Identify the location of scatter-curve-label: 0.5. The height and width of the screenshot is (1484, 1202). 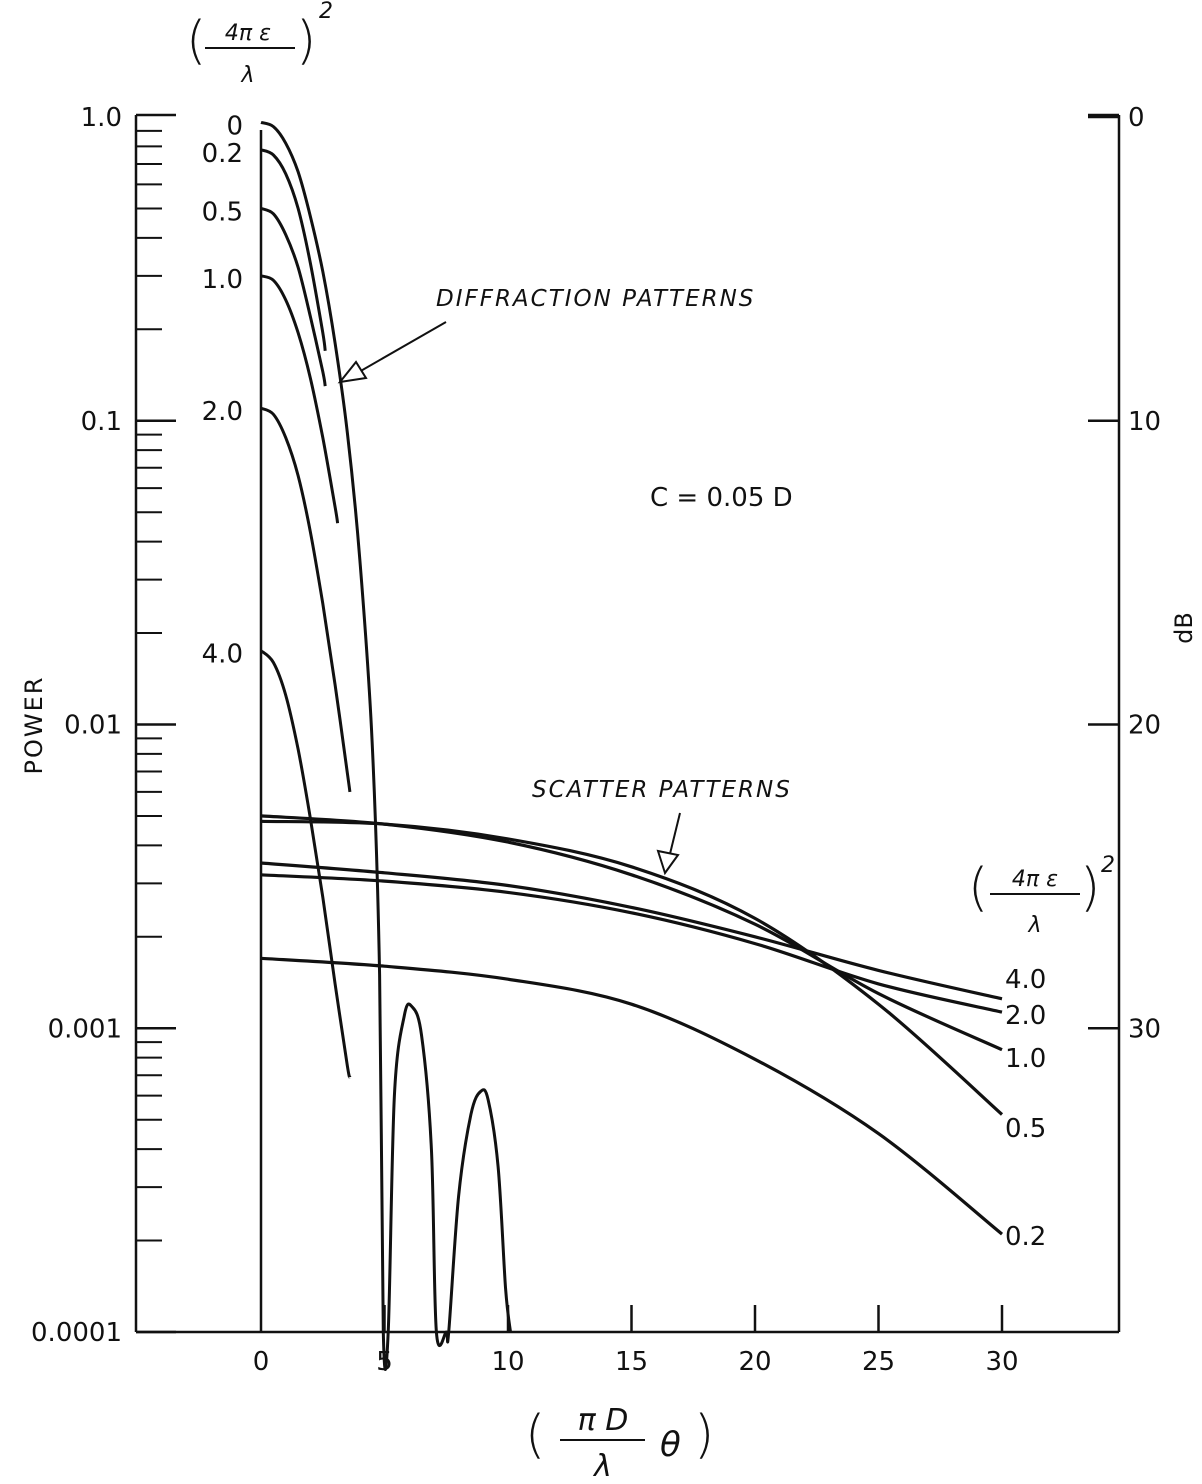
(1025, 1129).